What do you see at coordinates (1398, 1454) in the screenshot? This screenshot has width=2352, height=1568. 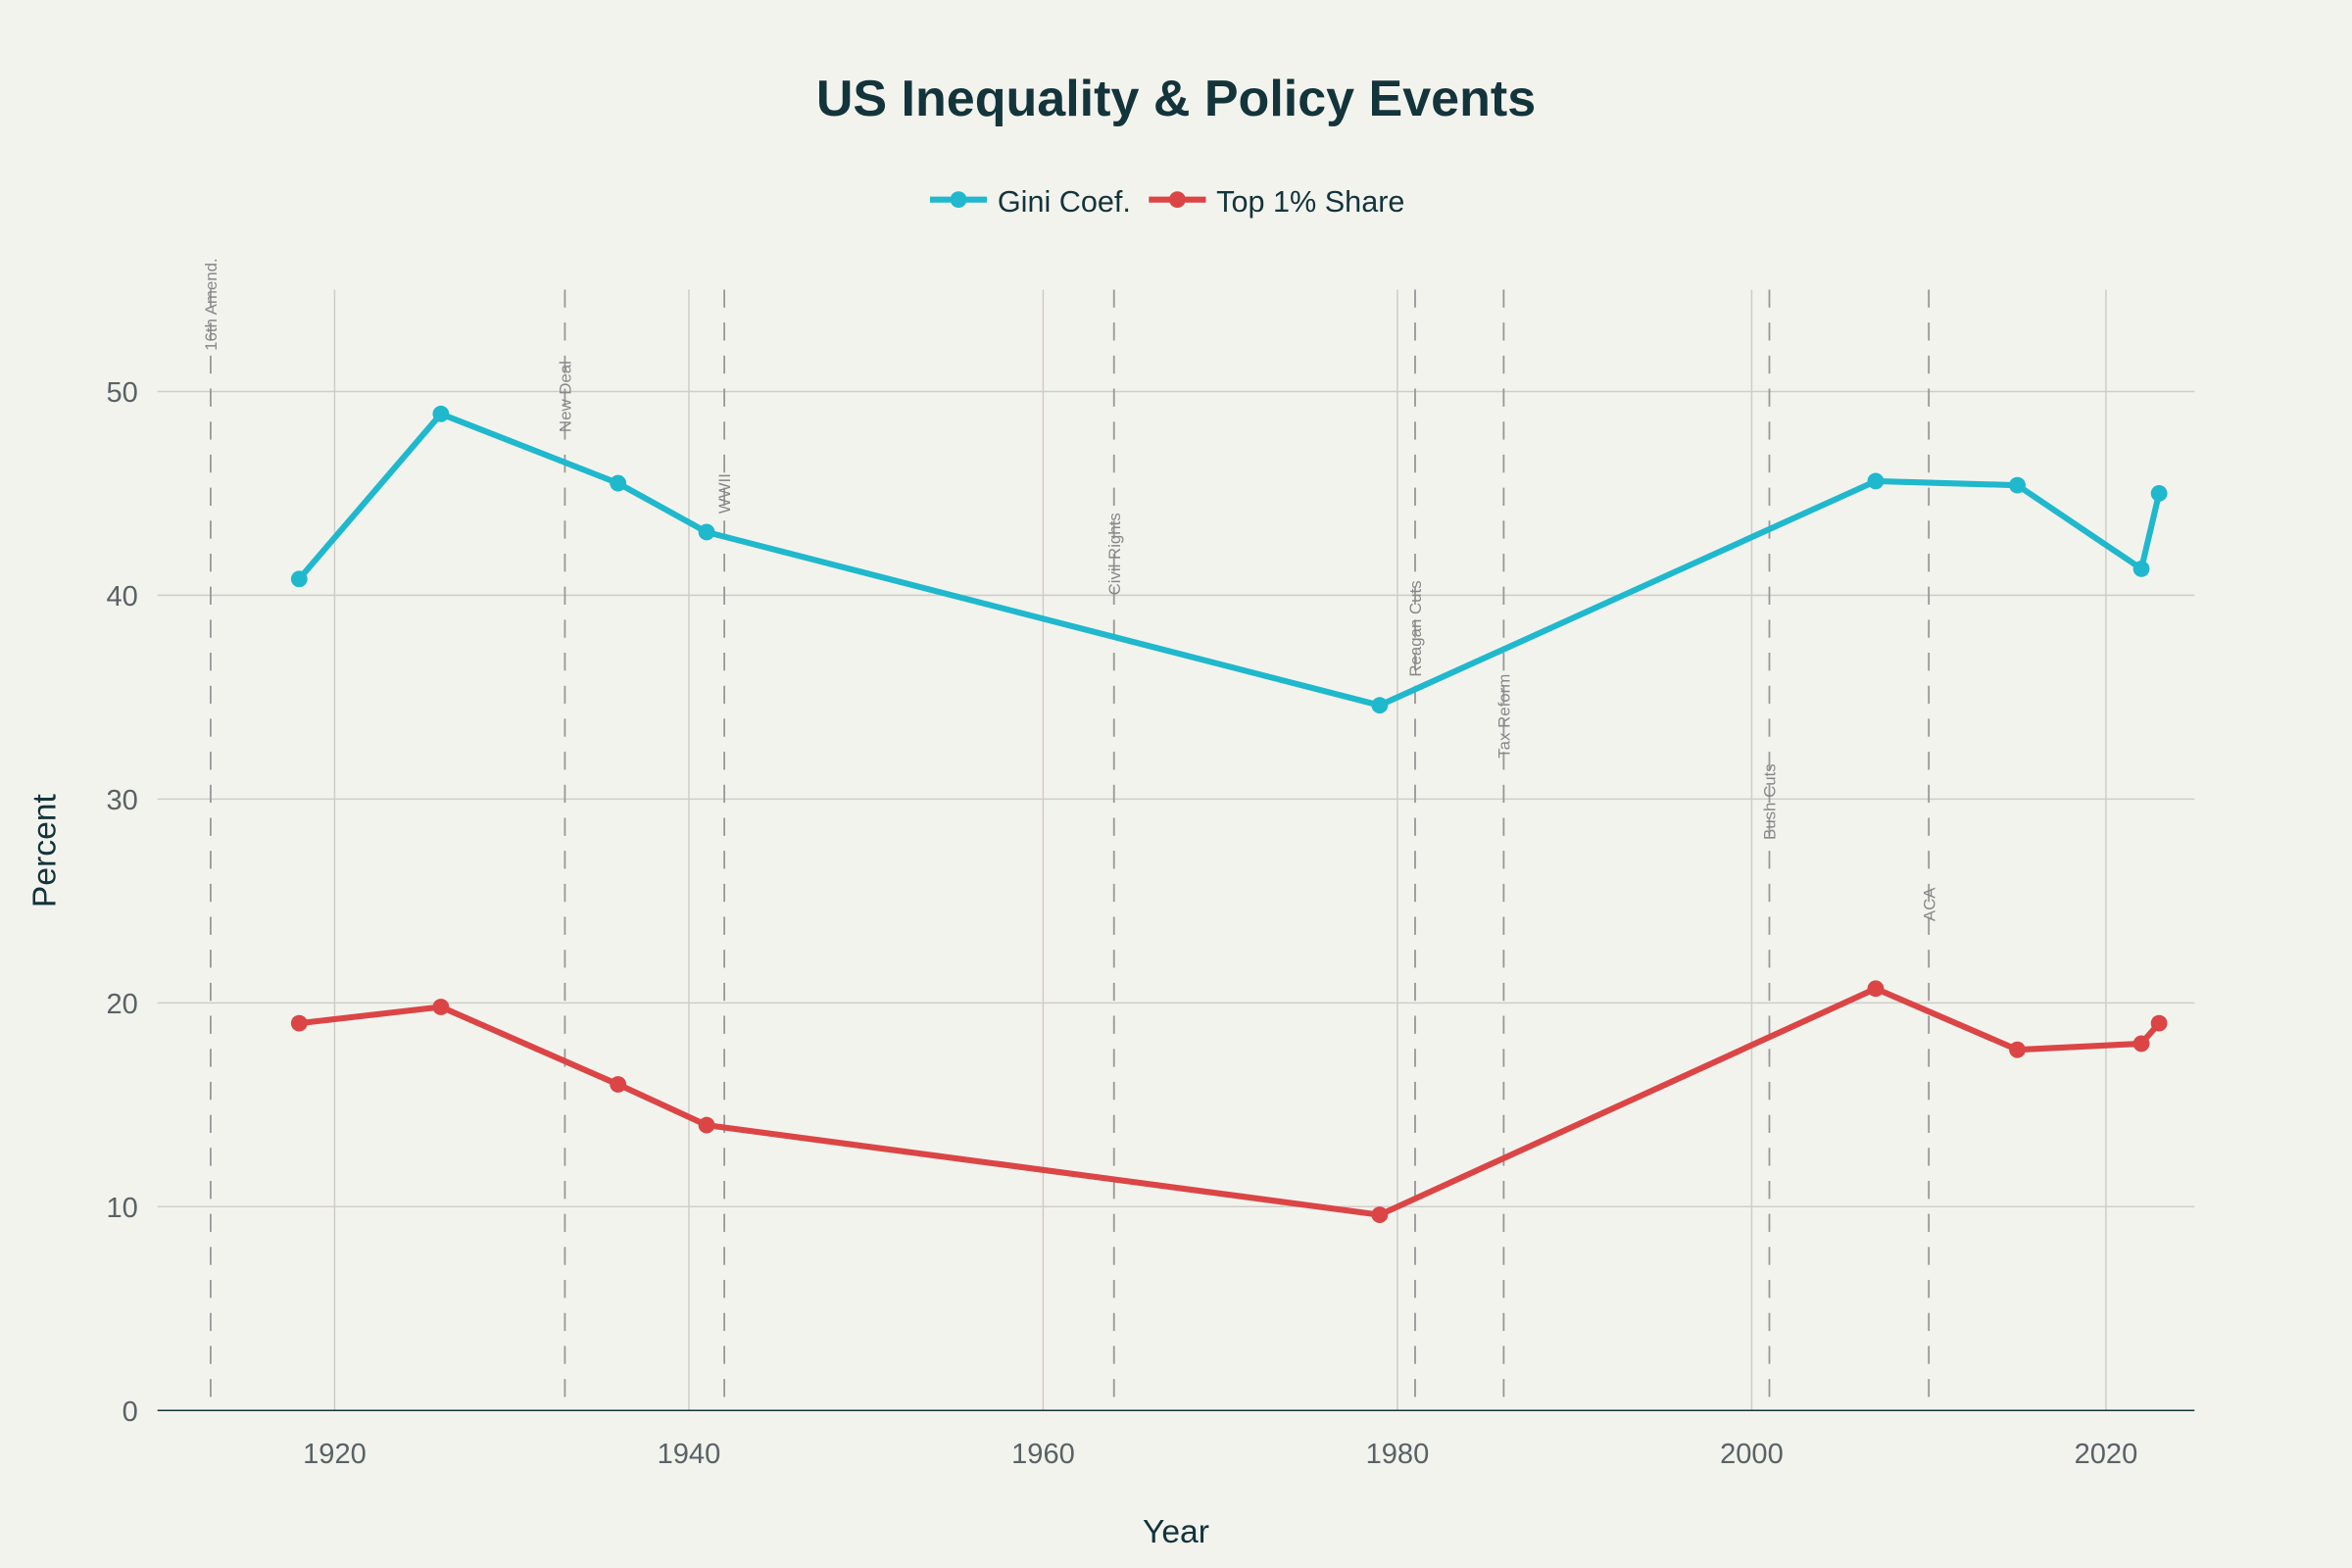 I see `x-tick-label: 1980` at bounding box center [1398, 1454].